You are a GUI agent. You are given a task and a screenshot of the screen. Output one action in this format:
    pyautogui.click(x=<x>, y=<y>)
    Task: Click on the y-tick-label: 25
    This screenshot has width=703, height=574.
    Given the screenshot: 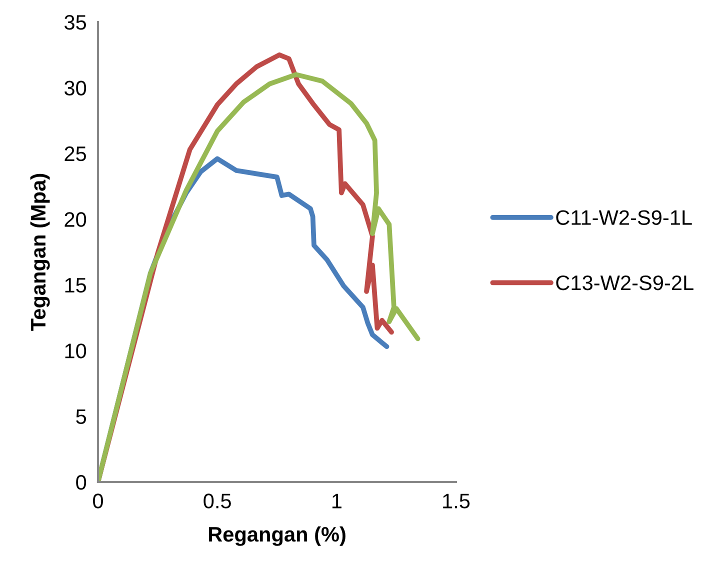 What is the action you would take?
    pyautogui.click(x=75, y=154)
    